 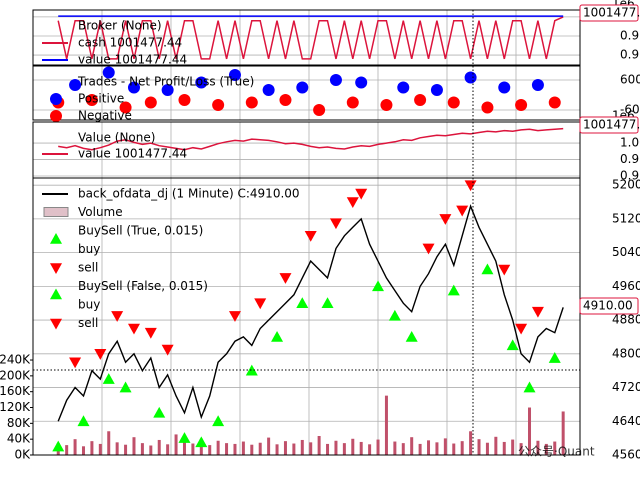 I want to click on y-tick-label: 4800, so click(x=626, y=353).